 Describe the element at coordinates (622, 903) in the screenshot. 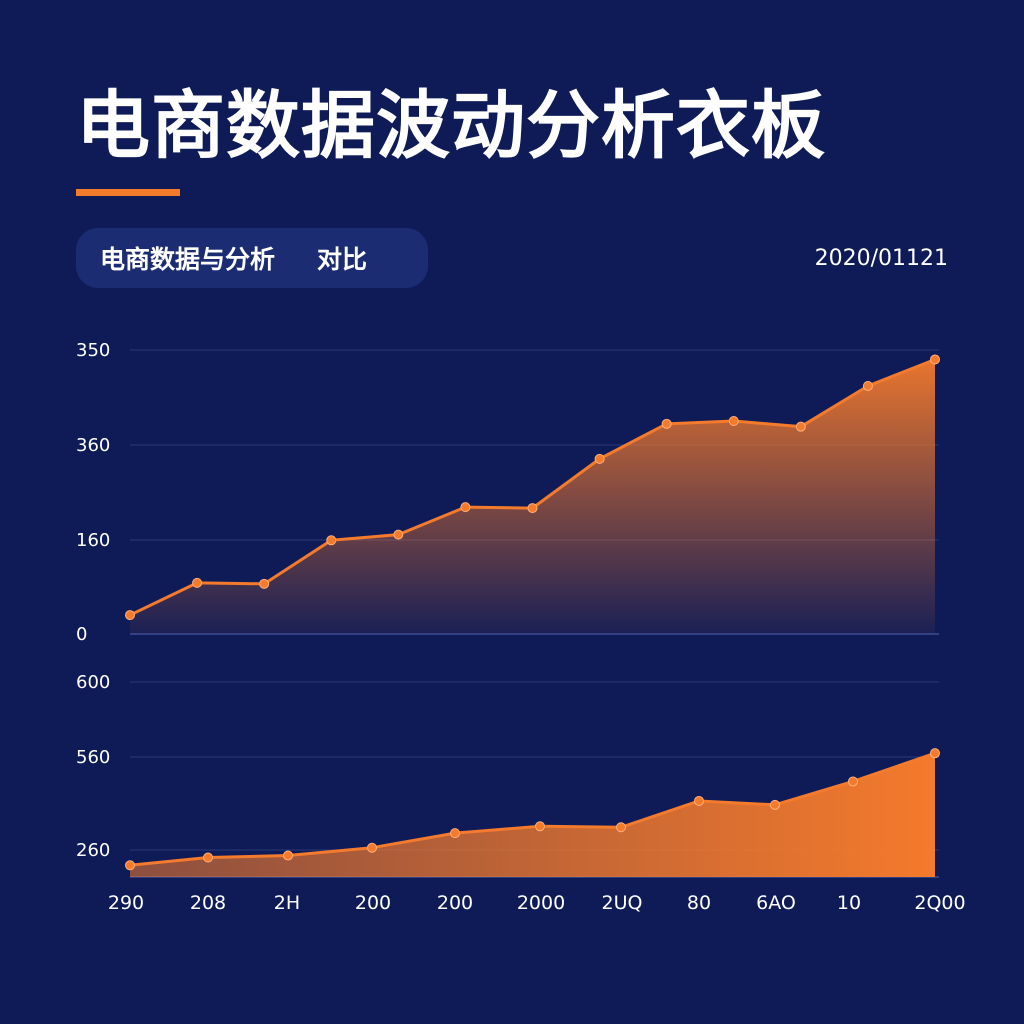

I see `x-tick-label: 2UQ` at that location.